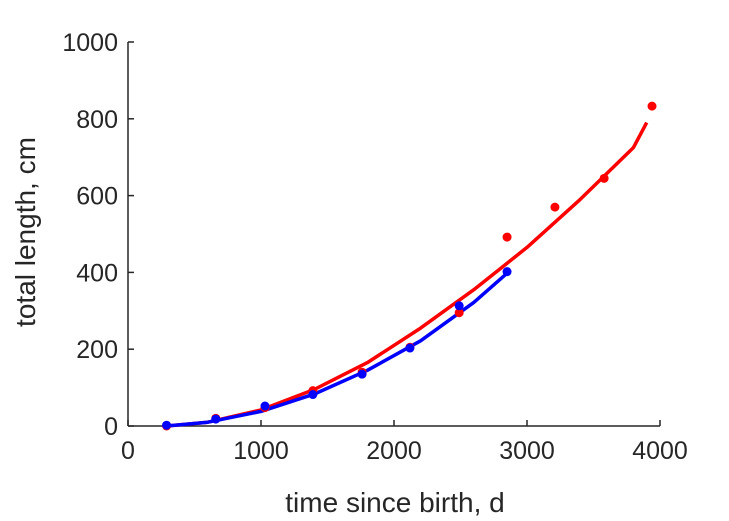  Describe the element at coordinates (527, 451) in the screenshot. I see `x-tick-label: 3000` at that location.